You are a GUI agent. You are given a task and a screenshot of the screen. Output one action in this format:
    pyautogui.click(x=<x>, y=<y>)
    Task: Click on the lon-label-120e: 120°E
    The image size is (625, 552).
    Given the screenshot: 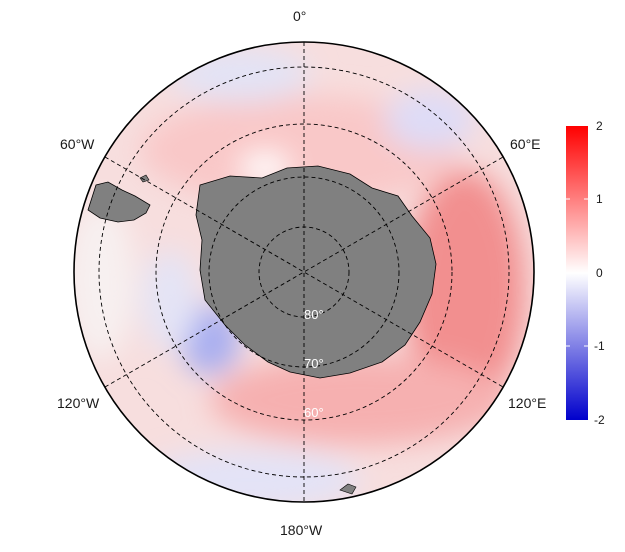 What is the action you would take?
    pyautogui.click(x=527, y=403)
    